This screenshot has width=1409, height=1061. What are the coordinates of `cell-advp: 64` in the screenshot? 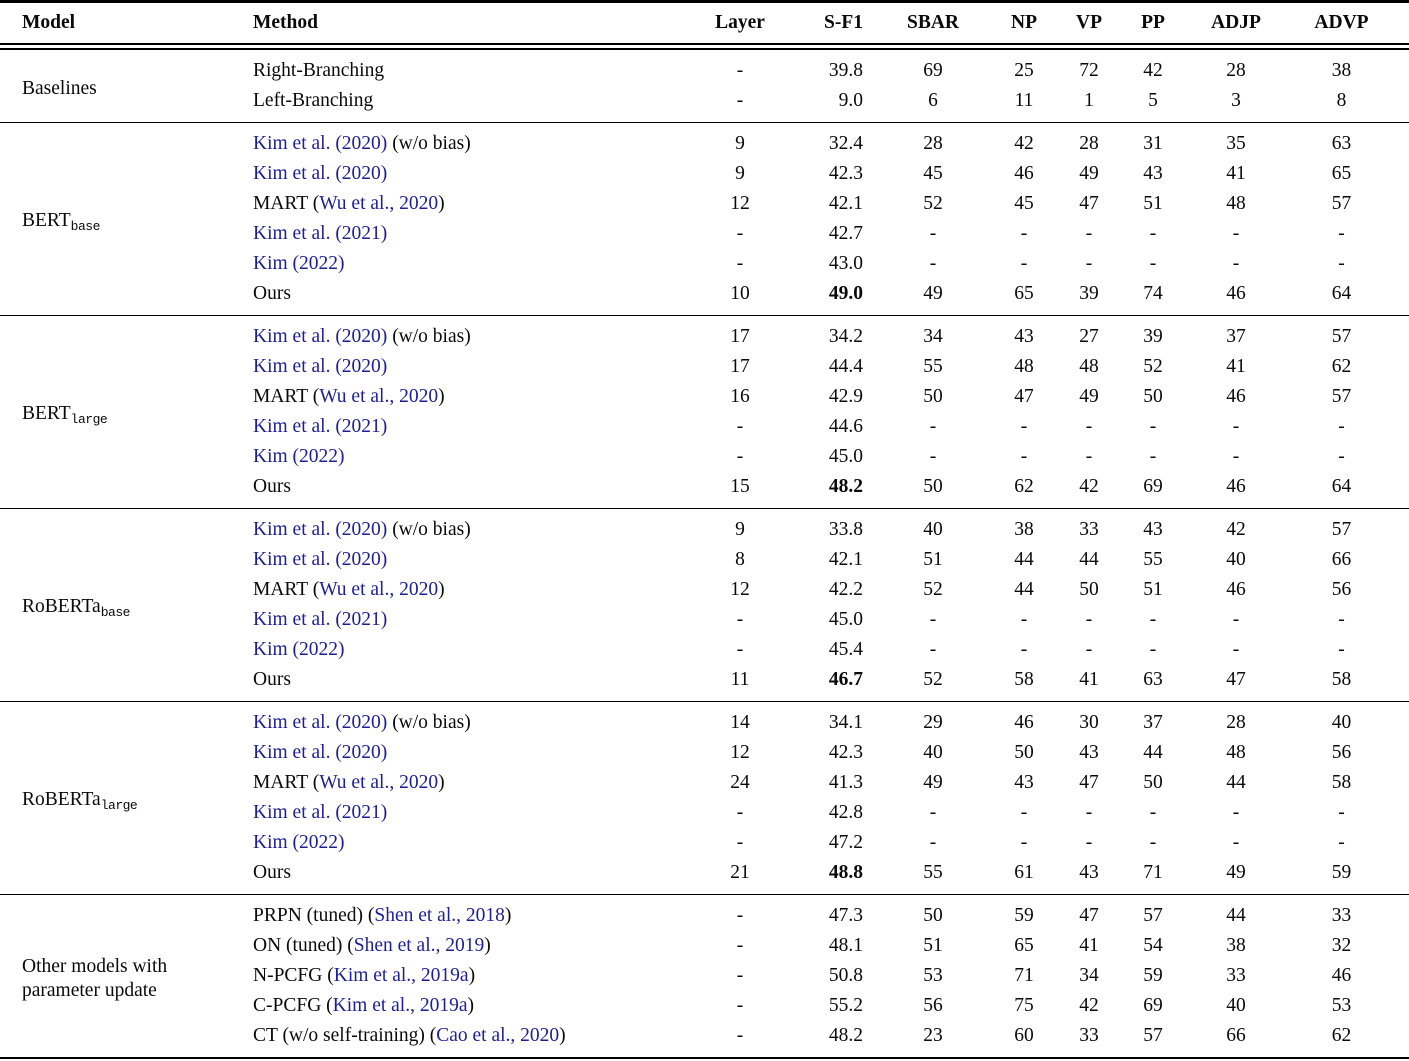 It's located at (1341, 293).